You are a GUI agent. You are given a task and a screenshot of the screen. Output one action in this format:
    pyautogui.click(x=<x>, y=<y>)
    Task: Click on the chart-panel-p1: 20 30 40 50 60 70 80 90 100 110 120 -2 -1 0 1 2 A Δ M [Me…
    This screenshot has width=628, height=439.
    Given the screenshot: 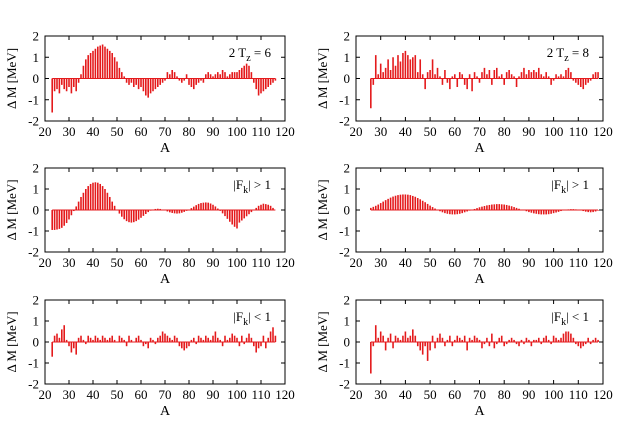 What is the action you would take?
    pyautogui.click(x=149, y=93)
    